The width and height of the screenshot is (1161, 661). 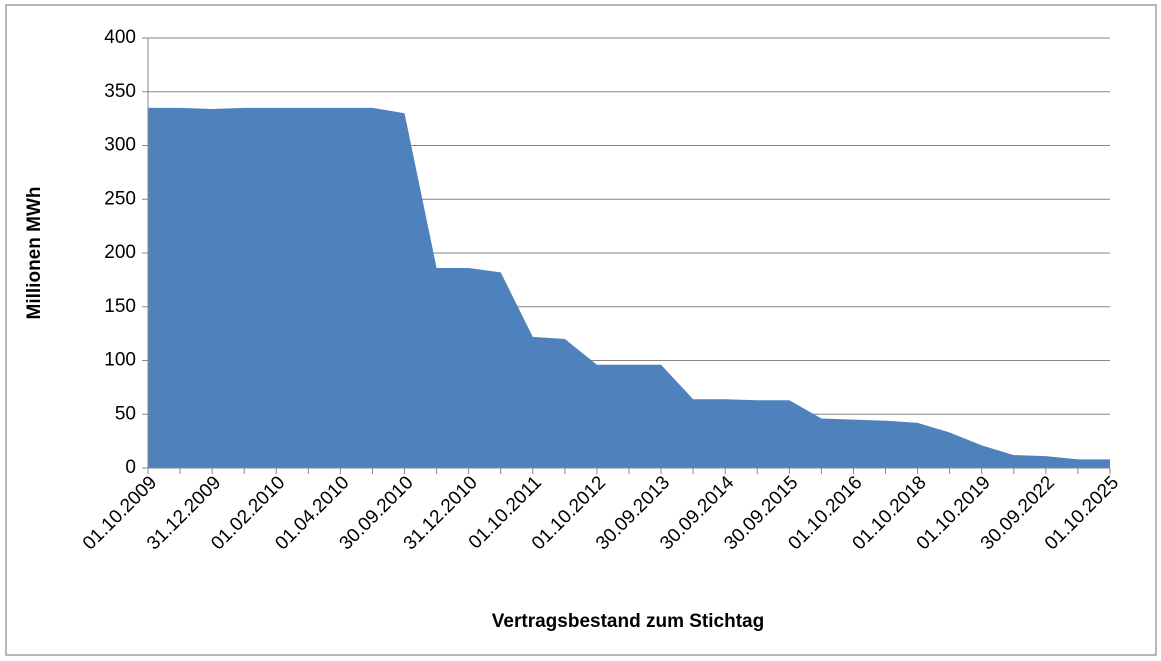 What do you see at coordinates (120, 91) in the screenshot?
I see `y-tick-label: 350` at bounding box center [120, 91].